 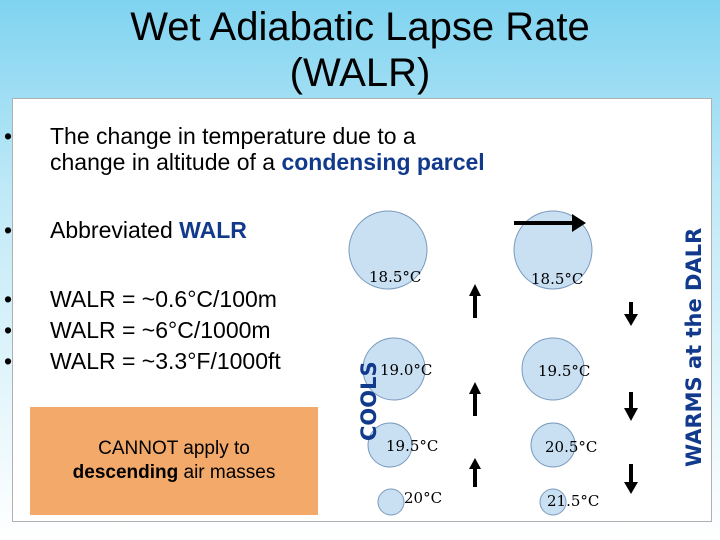 I want to click on temp-left-1: 18.5°C, so click(x=395, y=277).